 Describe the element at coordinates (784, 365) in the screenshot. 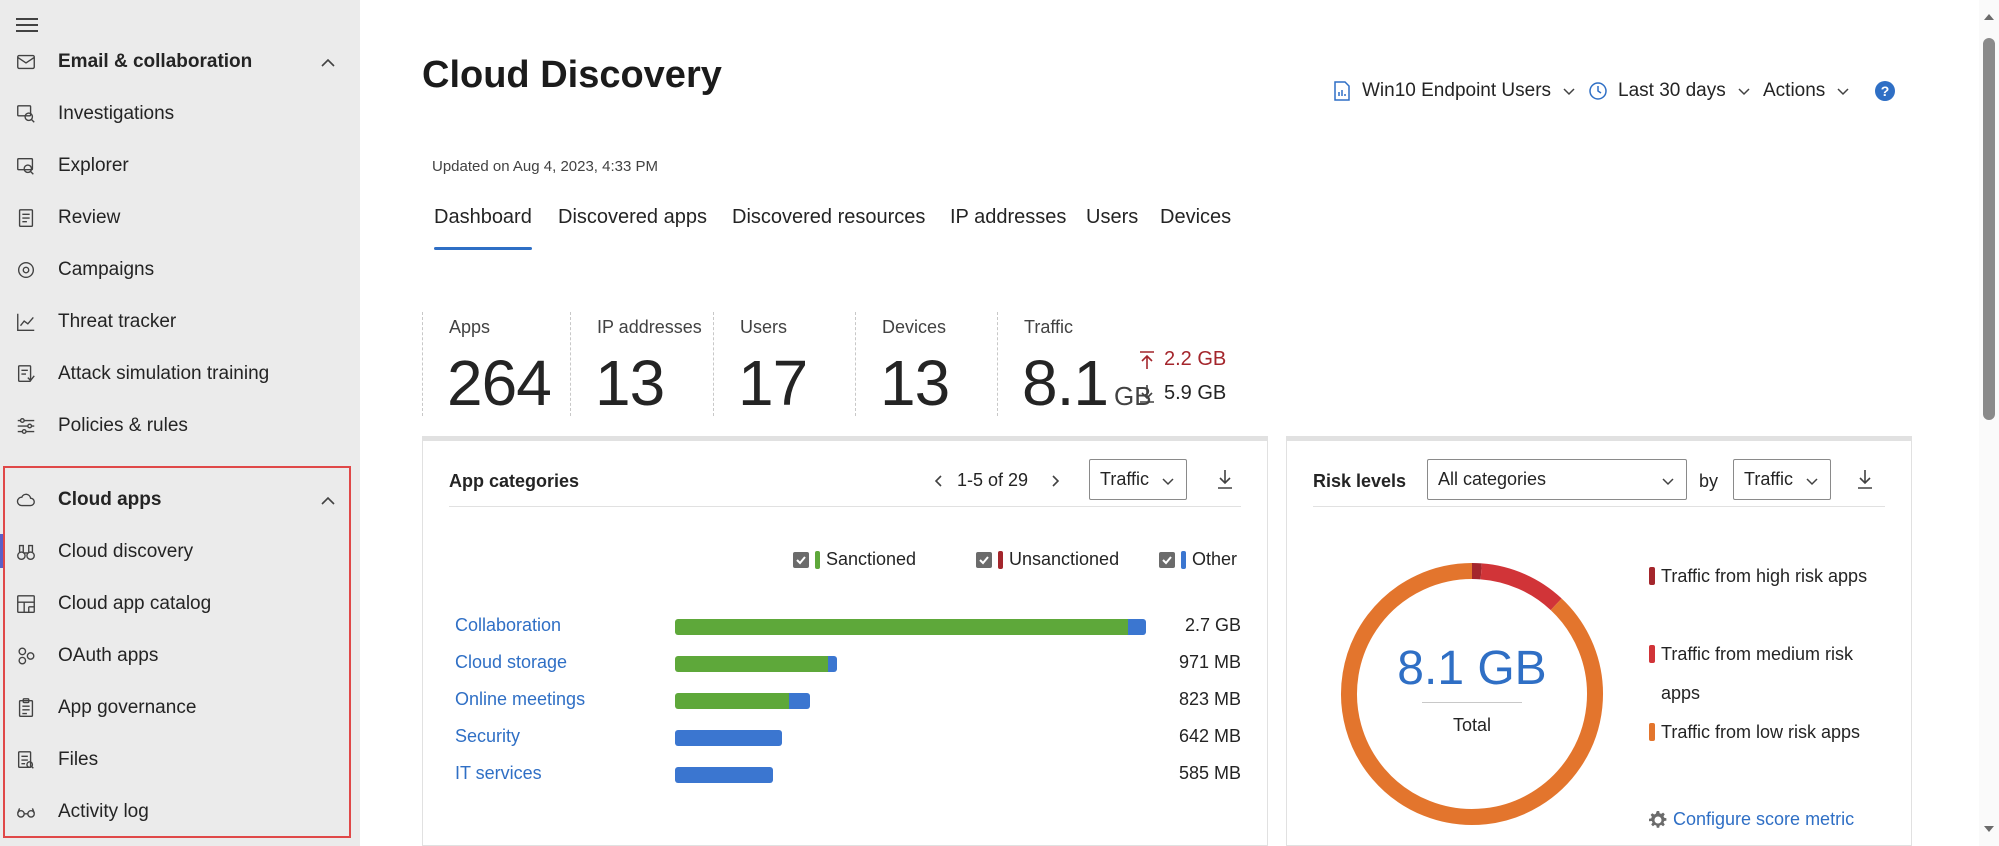

I see `stat-users: Users 17` at that location.